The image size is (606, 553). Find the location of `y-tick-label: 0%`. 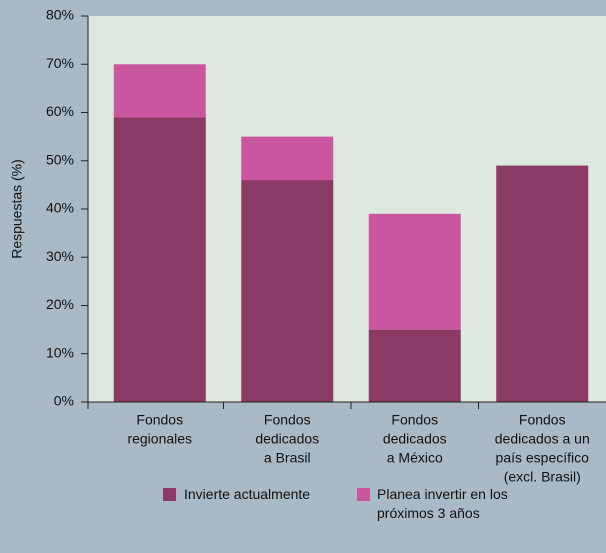

y-tick-label: 0% is located at coordinates (64, 401).